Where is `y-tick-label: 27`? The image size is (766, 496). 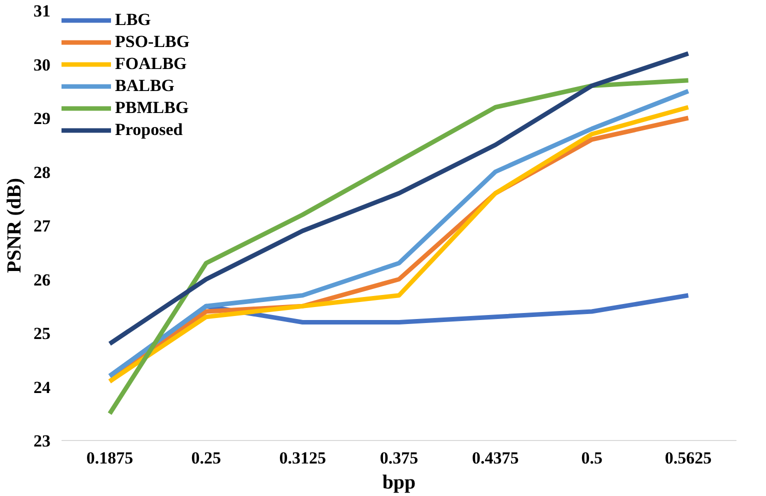 y-tick-label: 27 is located at coordinates (42, 226).